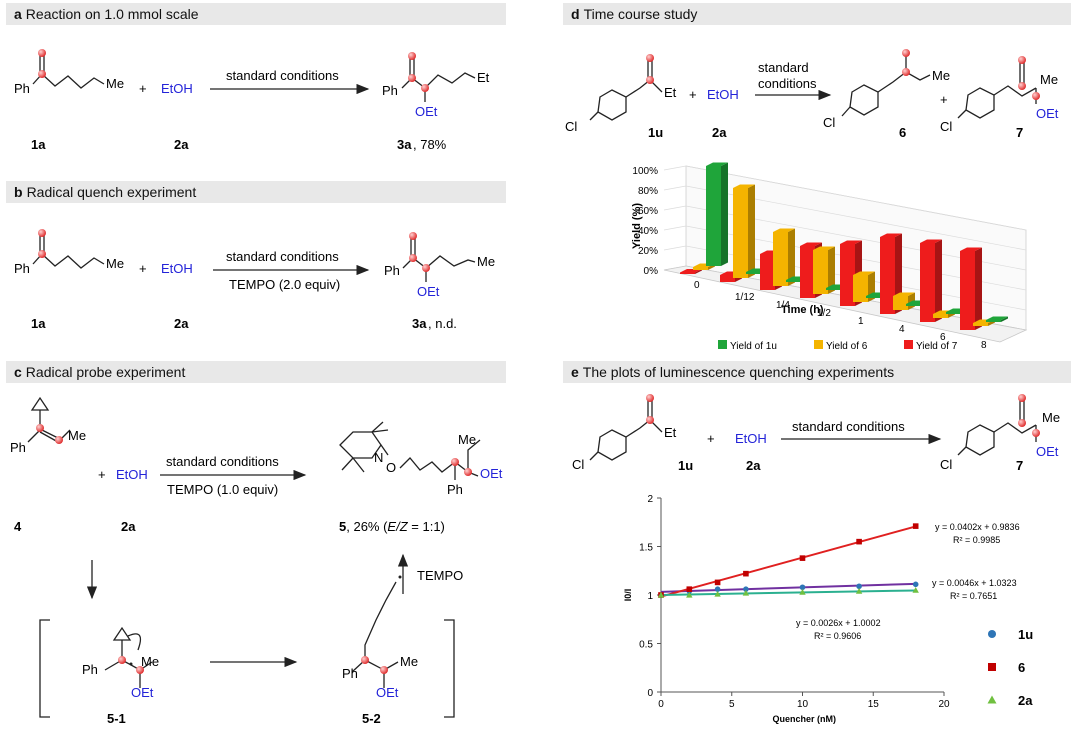 This screenshot has width=1080, height=739. What do you see at coordinates (805, 719) in the screenshot?
I see `x-axis-title: Quencher (nM)` at bounding box center [805, 719].